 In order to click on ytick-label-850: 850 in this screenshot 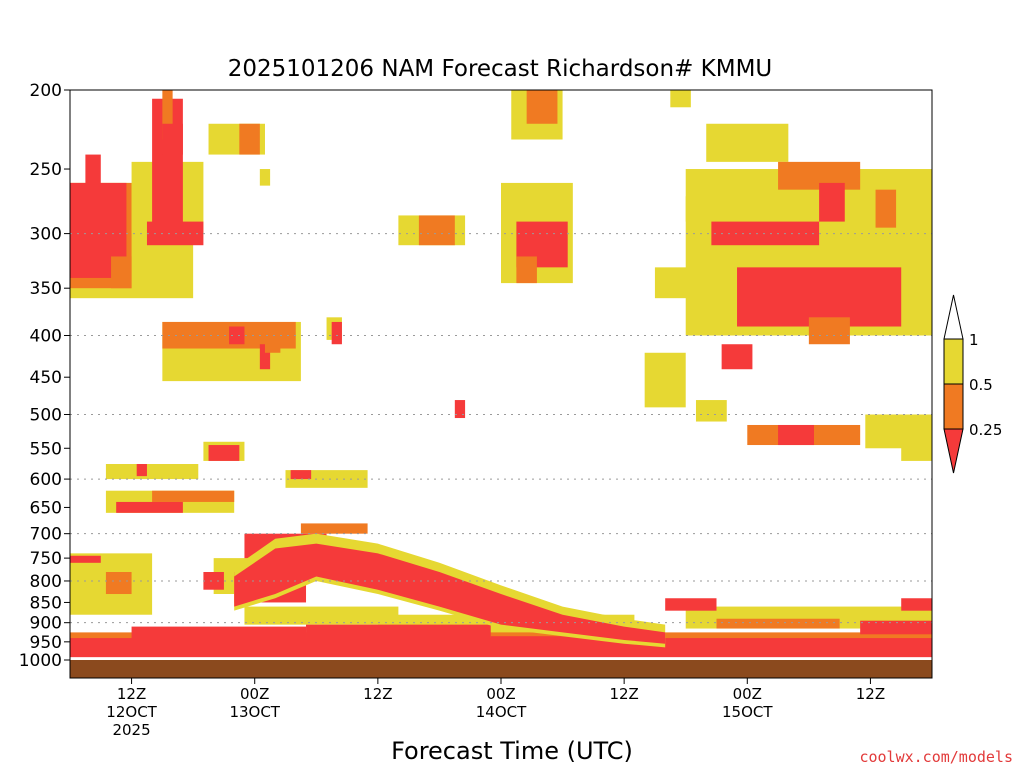, I will do `click(46, 603)`.